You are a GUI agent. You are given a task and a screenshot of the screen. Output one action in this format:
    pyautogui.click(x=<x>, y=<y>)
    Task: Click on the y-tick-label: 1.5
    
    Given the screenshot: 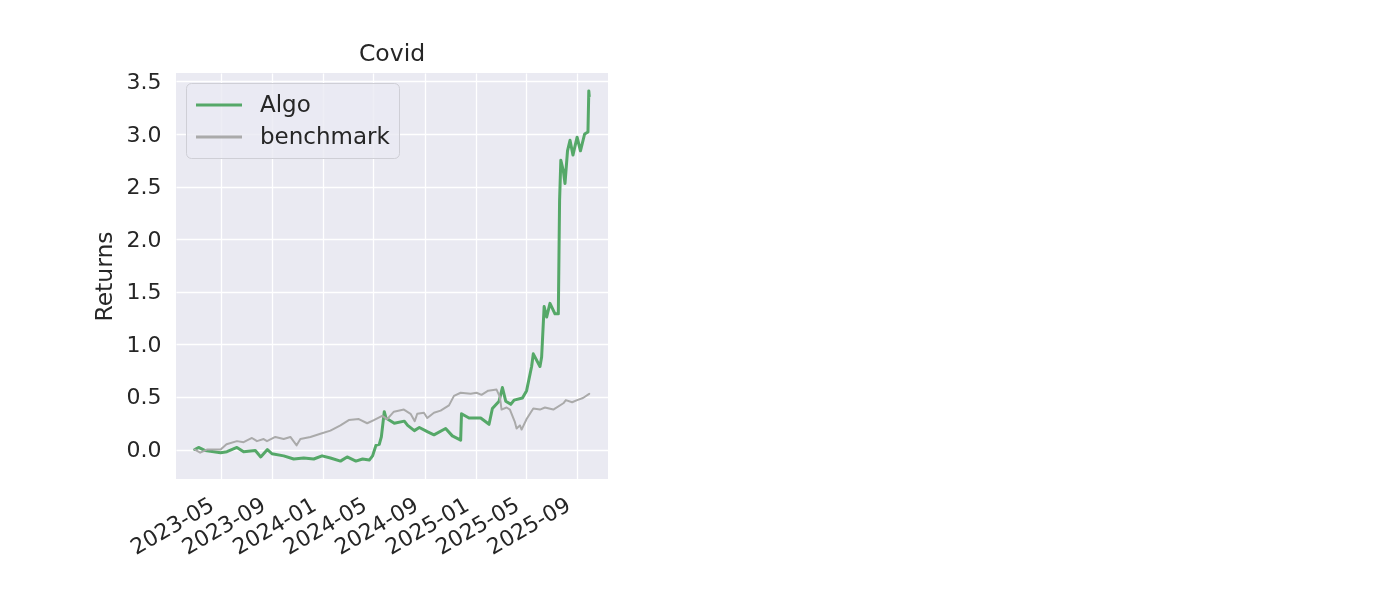 What is the action you would take?
    pyautogui.click(x=144, y=292)
    